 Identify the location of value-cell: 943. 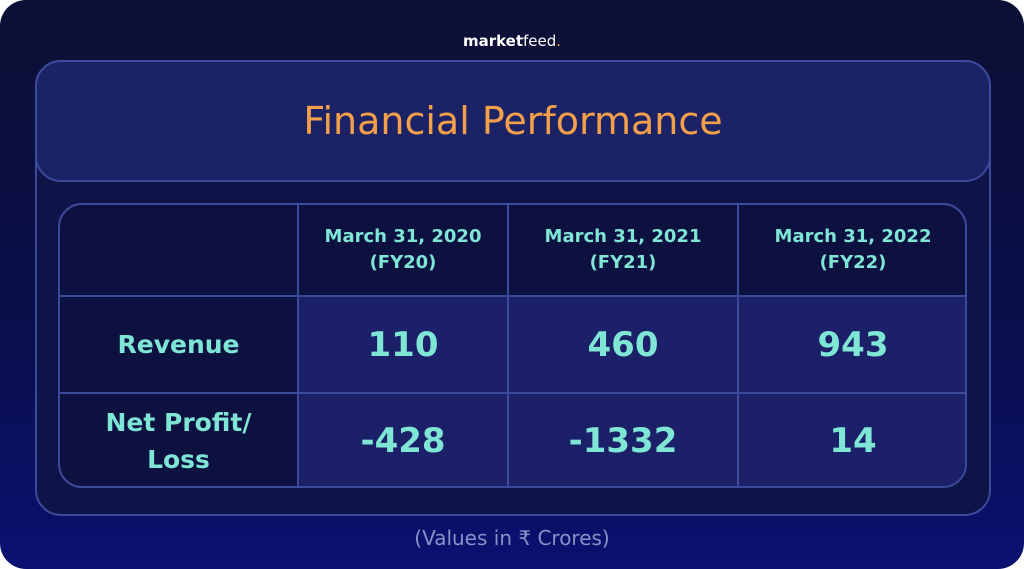
(852, 345).